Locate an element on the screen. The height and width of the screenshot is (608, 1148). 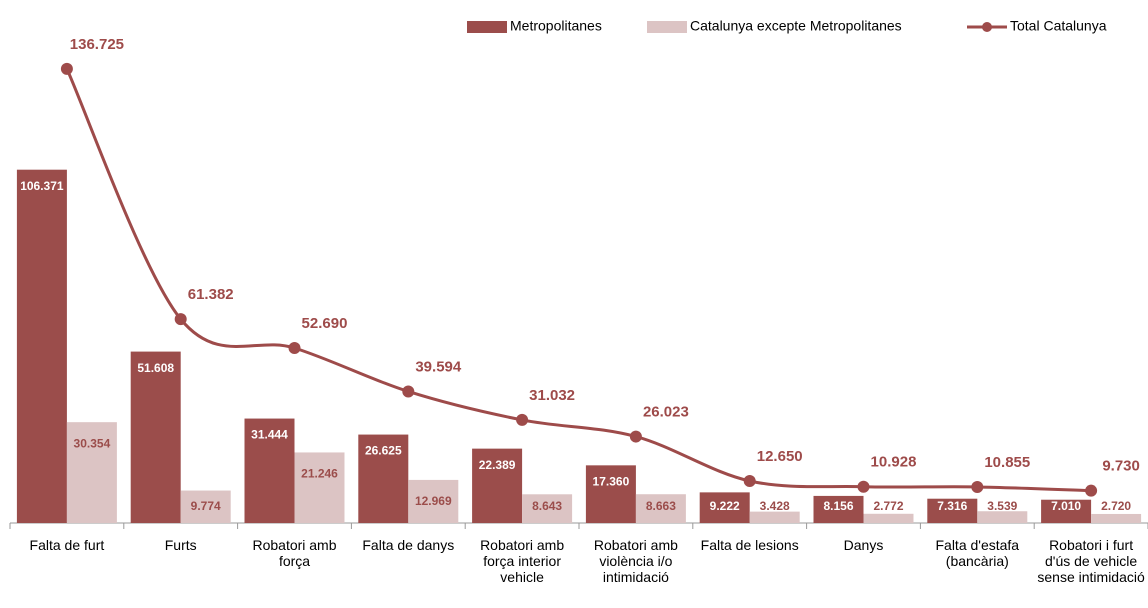
data-label: 8.643 is located at coordinates (547, 506).